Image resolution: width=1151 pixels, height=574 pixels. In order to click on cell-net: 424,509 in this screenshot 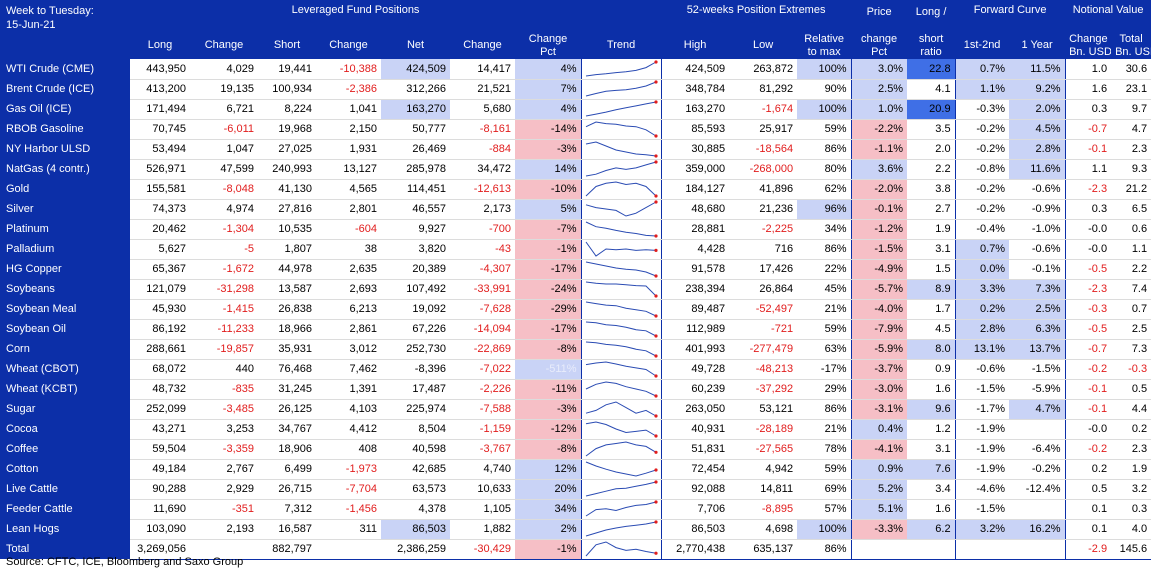, I will do `click(415, 69)`.